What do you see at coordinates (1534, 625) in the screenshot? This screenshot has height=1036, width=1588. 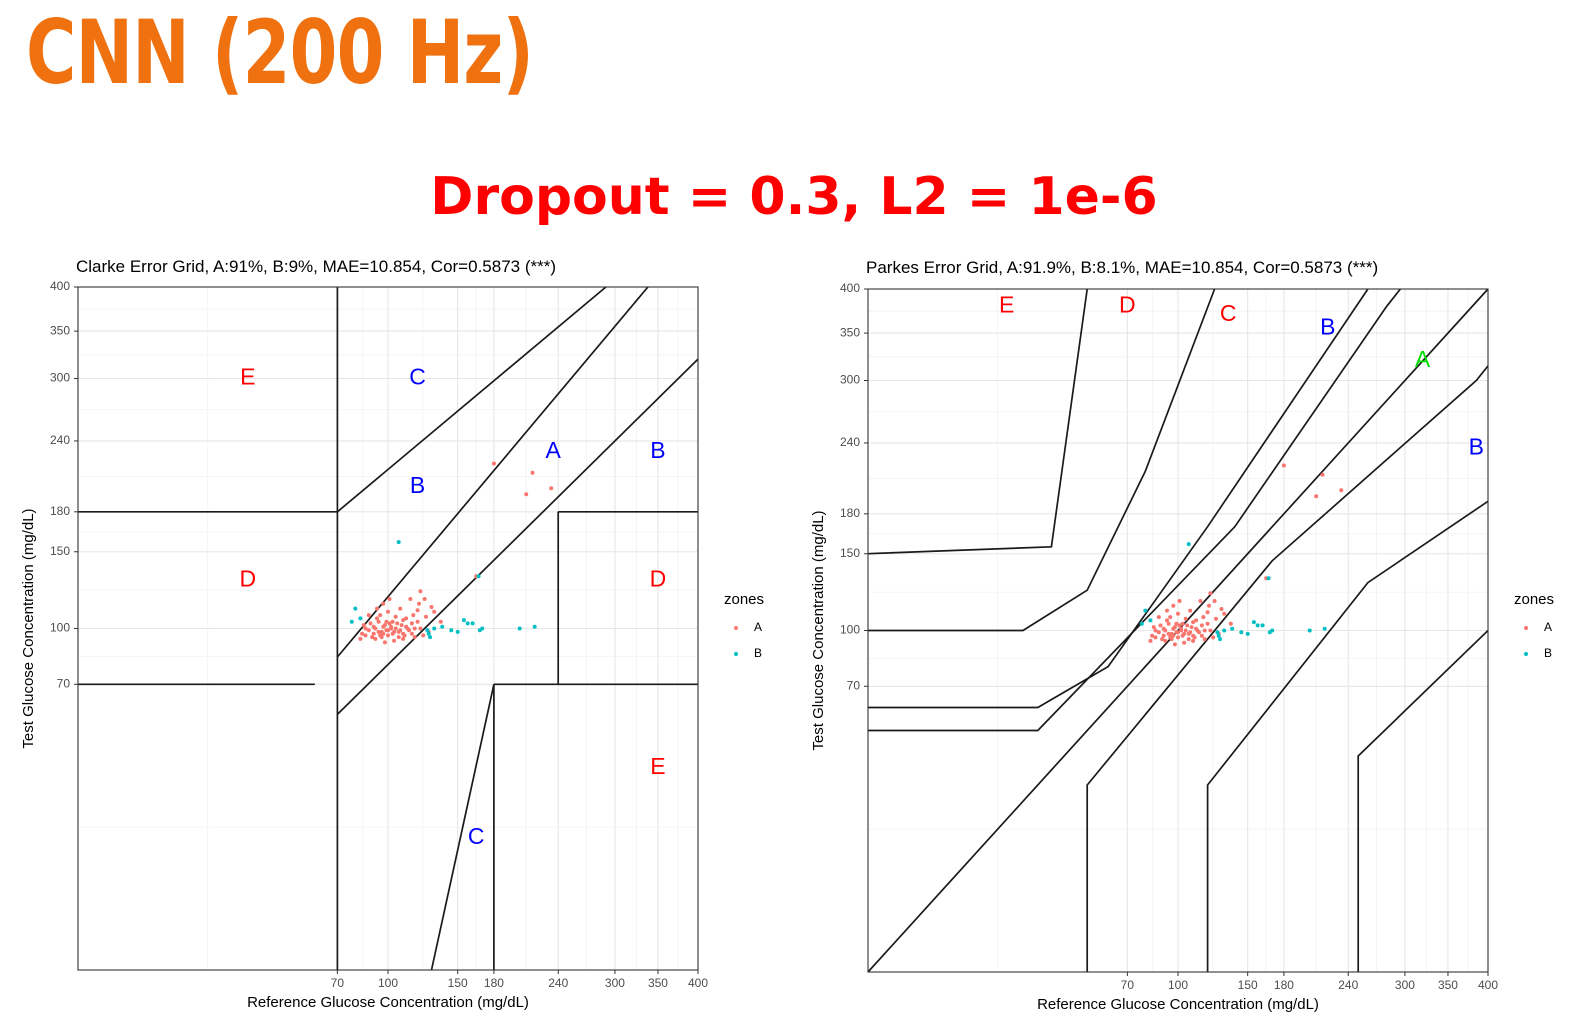 I see `legend: zones AB` at bounding box center [1534, 625].